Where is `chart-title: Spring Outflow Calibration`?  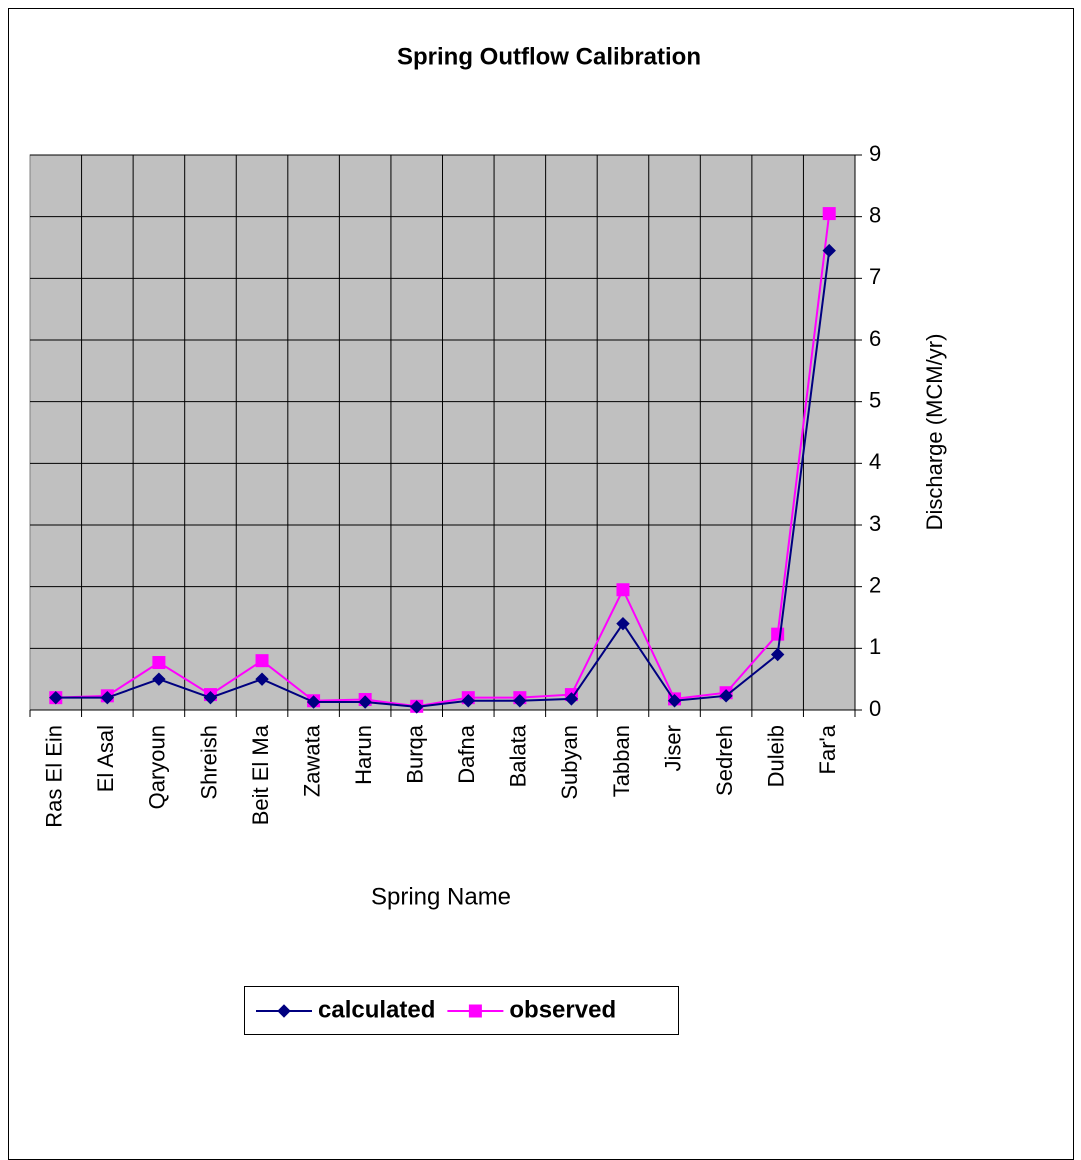
chart-title: Spring Outflow Calibration is located at coordinates (549, 56).